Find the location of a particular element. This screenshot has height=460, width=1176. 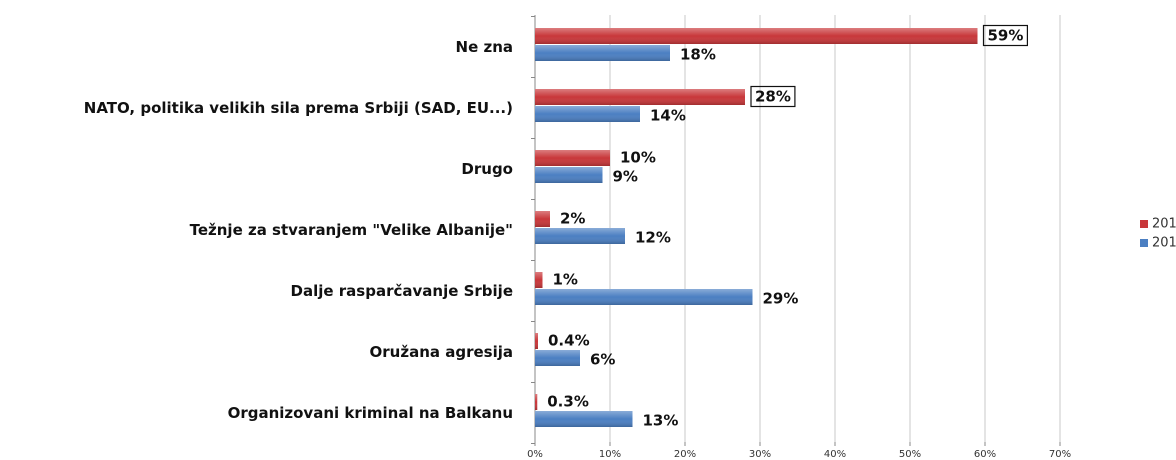

value-label: 6% is located at coordinates (602, 360).